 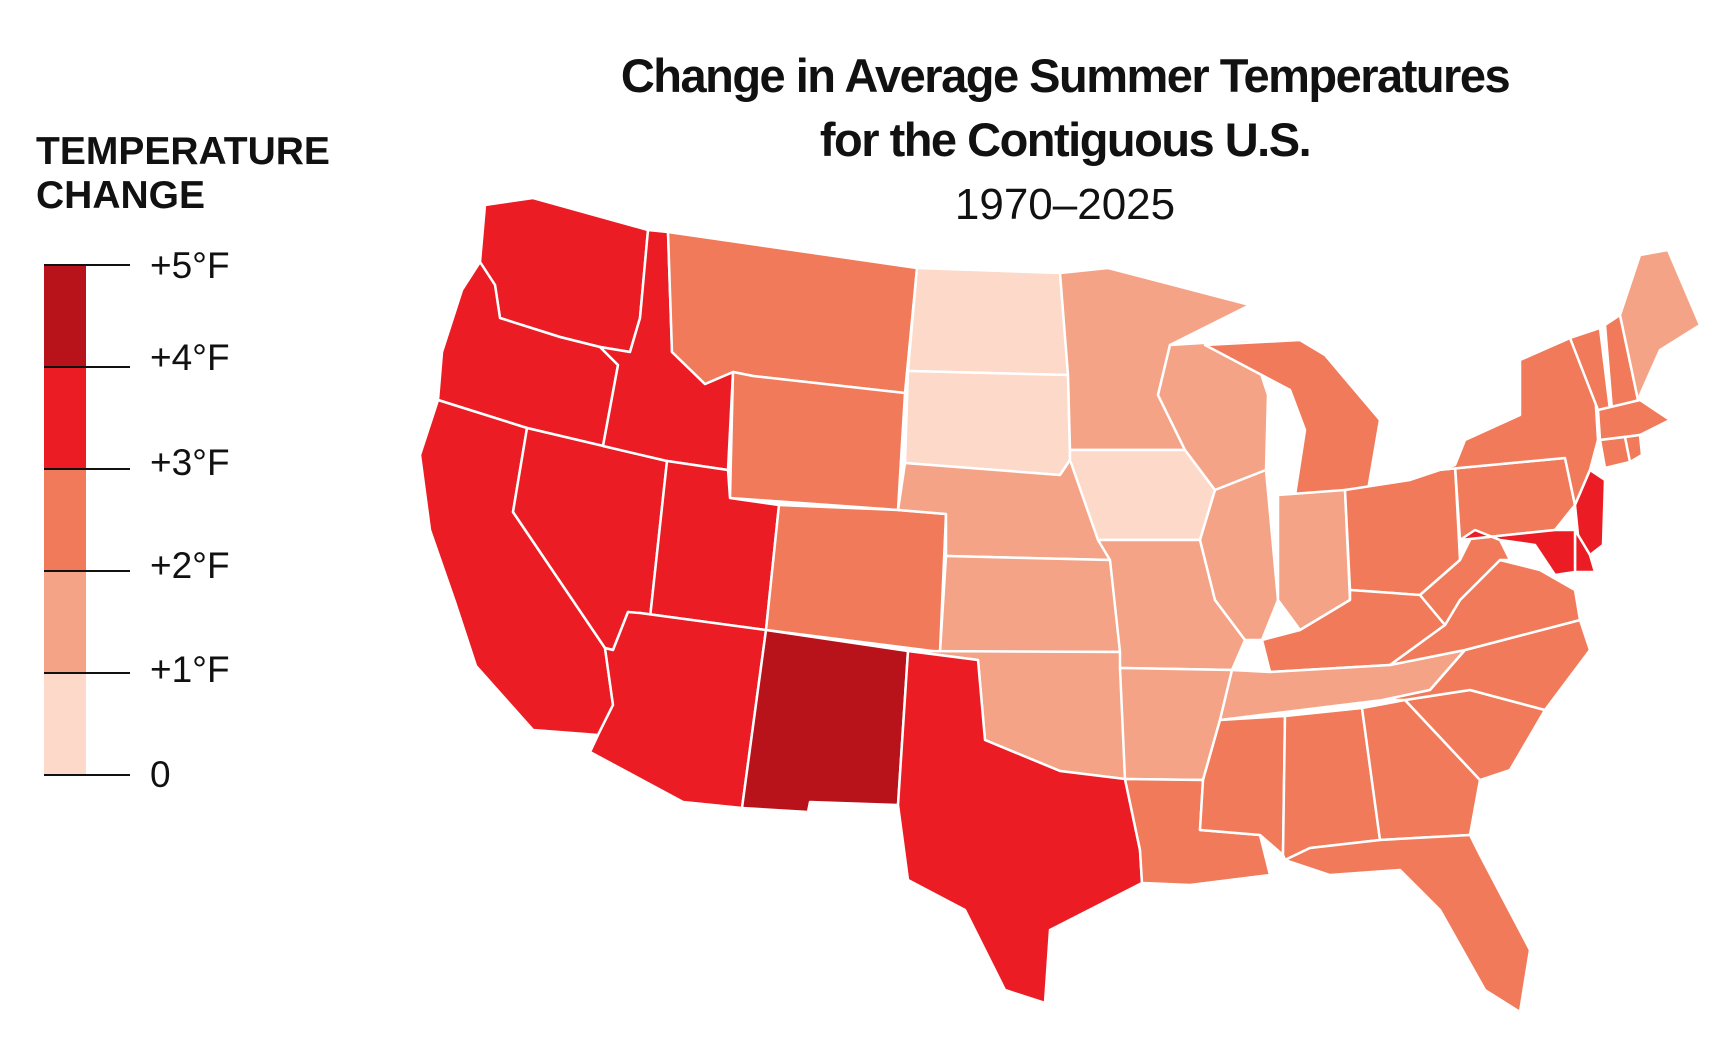 What do you see at coordinates (825, 721) in the screenshot?
I see `state-new-mexico` at bounding box center [825, 721].